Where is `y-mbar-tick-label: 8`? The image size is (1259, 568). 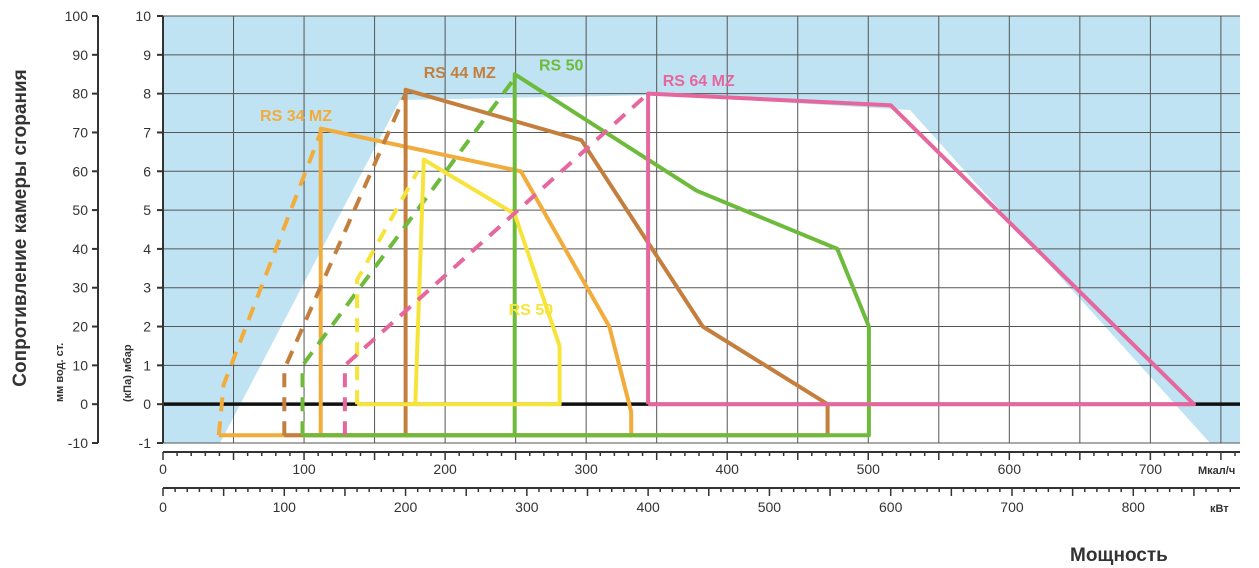 y-mbar-tick-label: 8 is located at coordinates (147, 94).